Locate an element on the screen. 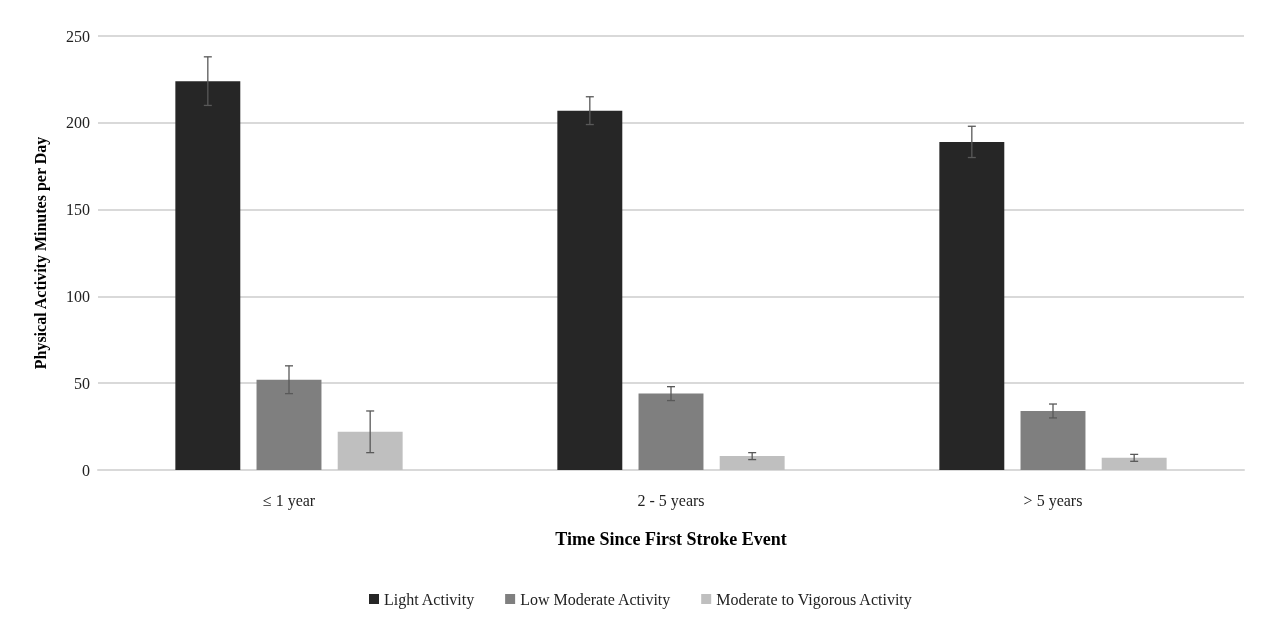  y-tick-label: 250 is located at coordinates (78, 36).